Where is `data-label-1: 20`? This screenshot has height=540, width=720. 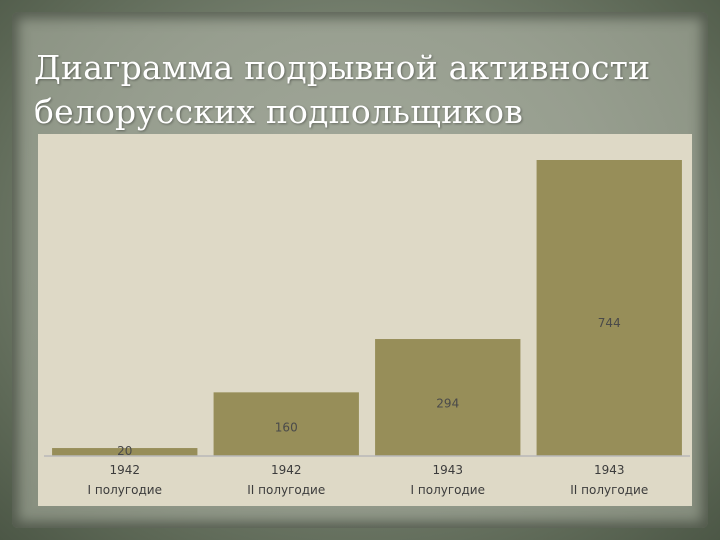
data-label-1: 20 is located at coordinates (124, 451).